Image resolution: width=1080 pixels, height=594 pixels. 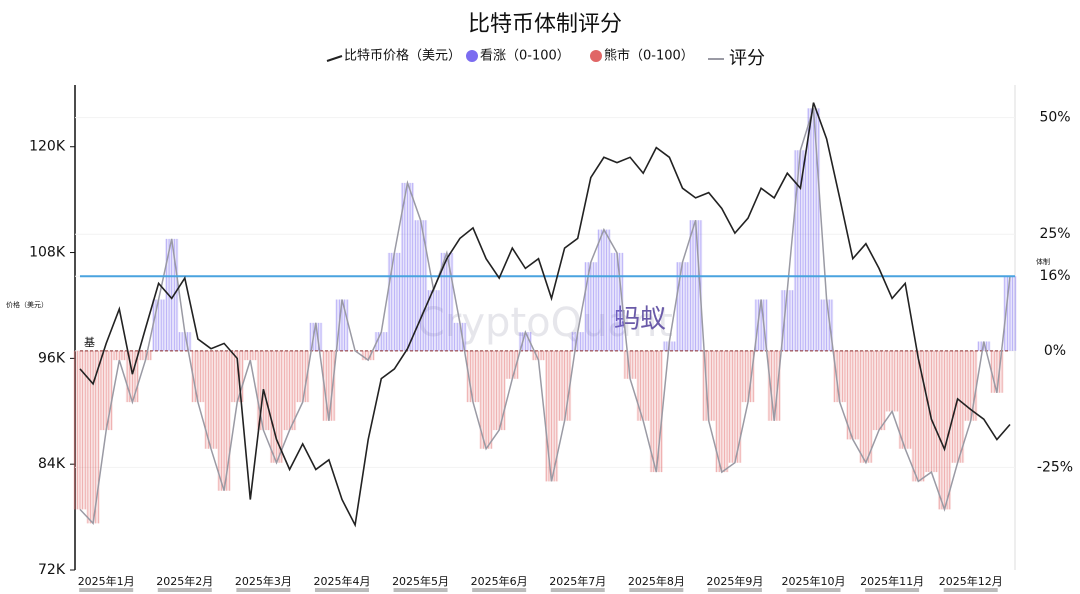 I want to click on legend-label: 熊市（0-100）, so click(x=649, y=56).